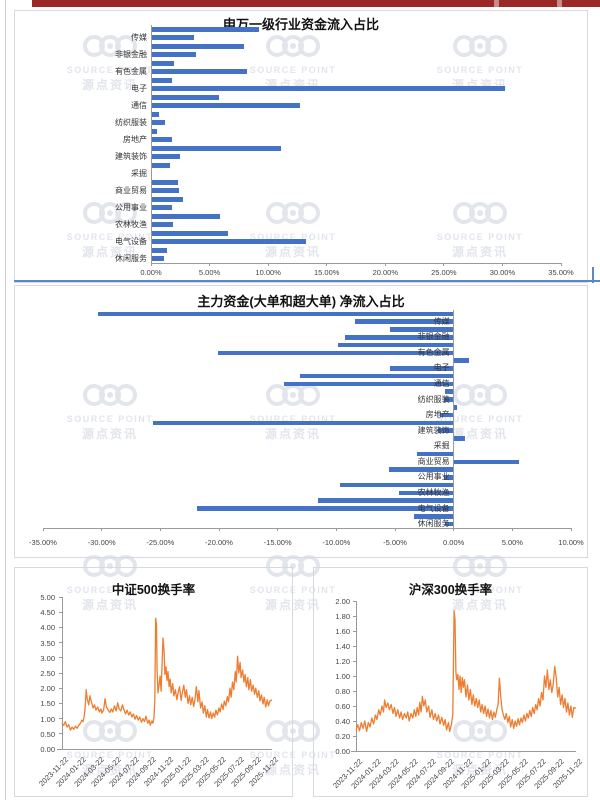  What do you see at coordinates (160, 165) in the screenshot?
I see `bar-row17` at bounding box center [160, 165].